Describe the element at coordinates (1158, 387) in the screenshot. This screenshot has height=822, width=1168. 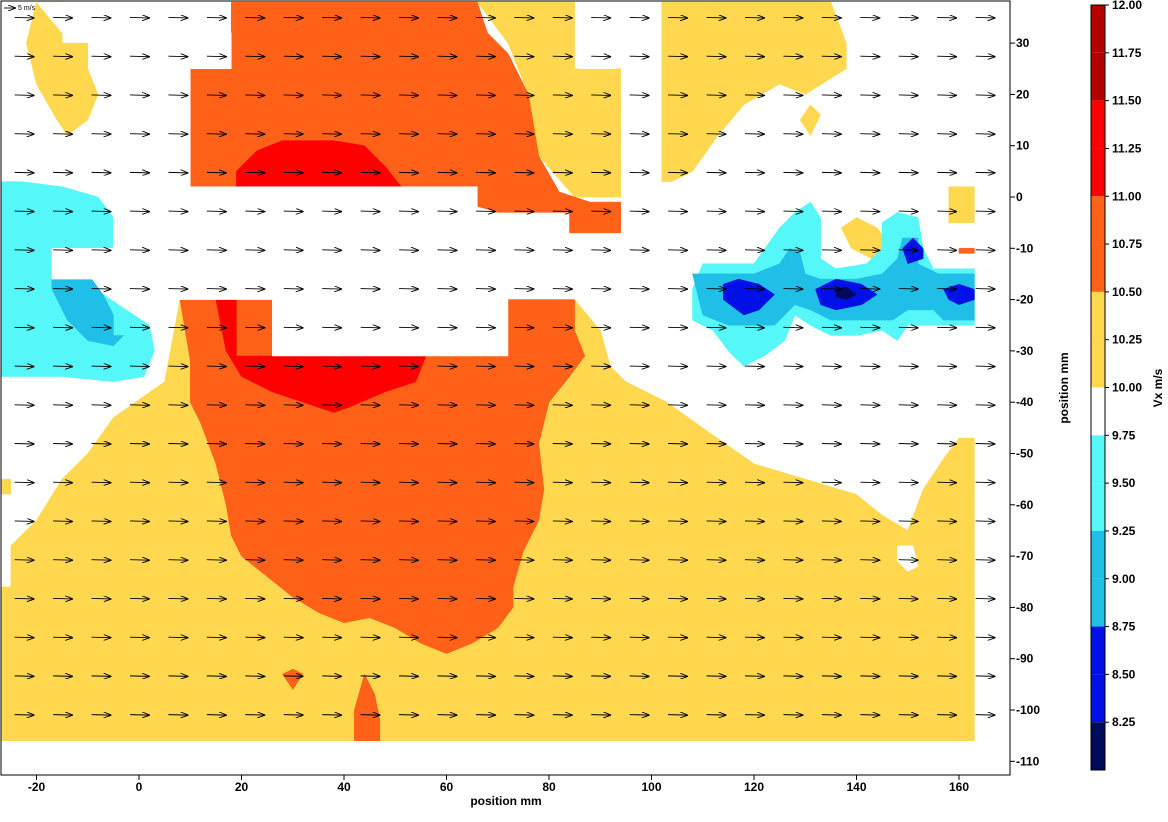
I see `colorbar-title: Vx m/s` at that location.